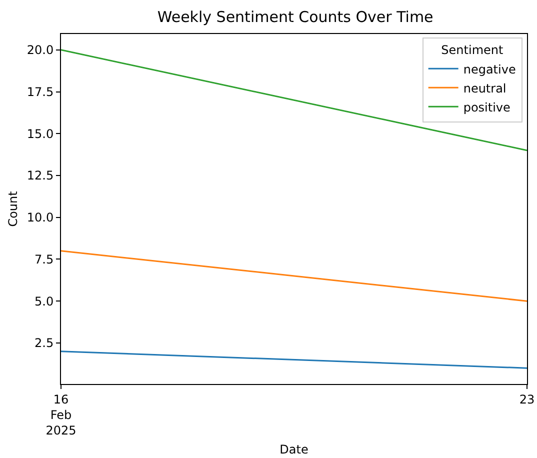 This screenshot has width=537, height=458. Describe the element at coordinates (44, 259) in the screenshot. I see `y-tick-label: 7.5` at that location.